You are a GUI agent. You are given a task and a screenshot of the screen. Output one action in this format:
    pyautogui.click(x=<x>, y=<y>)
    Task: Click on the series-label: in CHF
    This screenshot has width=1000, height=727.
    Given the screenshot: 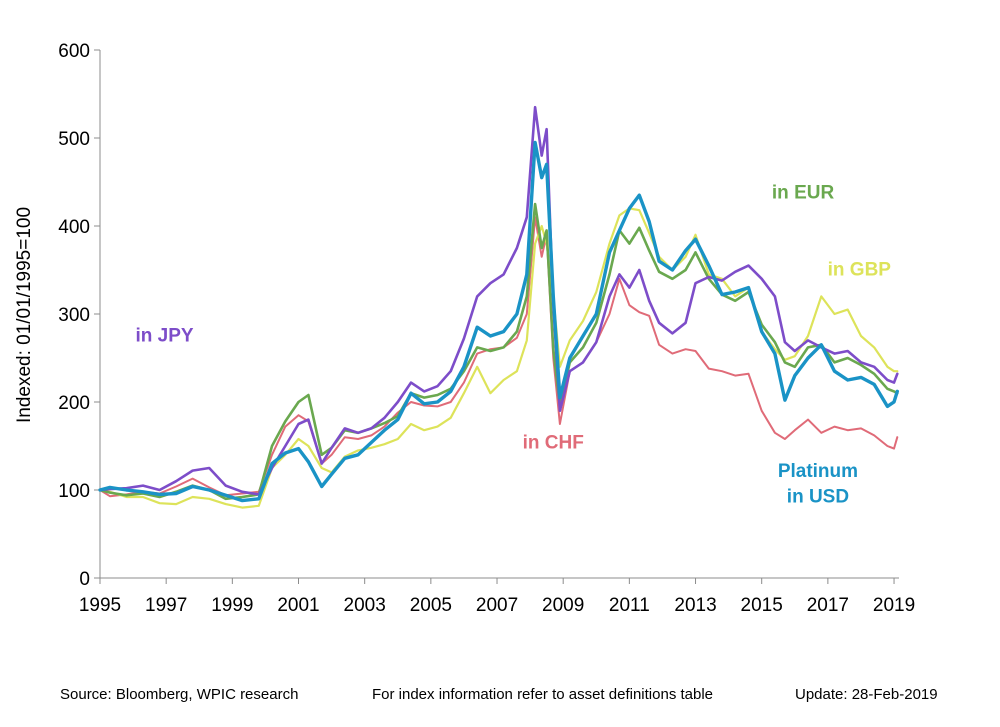 What is the action you would take?
    pyautogui.click(x=553, y=443)
    